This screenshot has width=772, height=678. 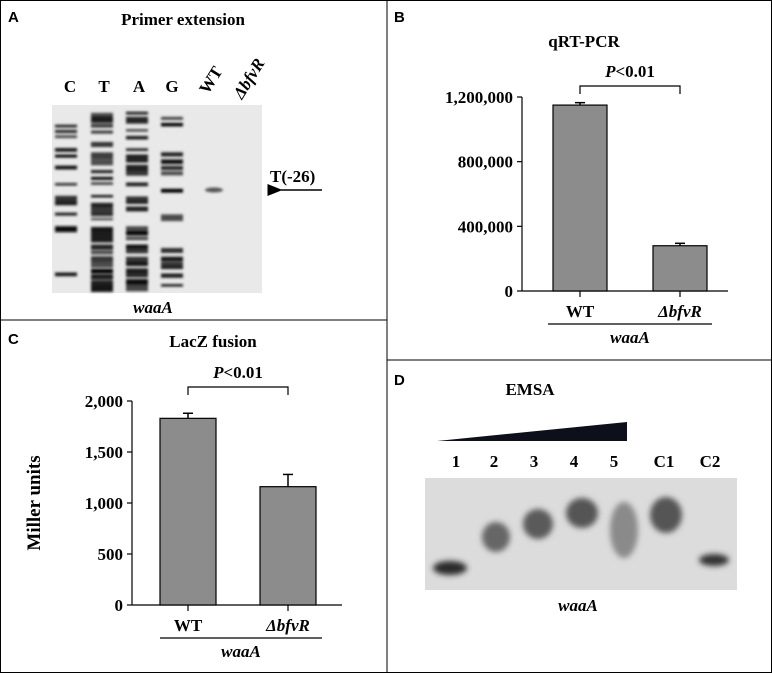 What do you see at coordinates (214, 190) in the screenshot?
I see `extension-product-band` at bounding box center [214, 190].